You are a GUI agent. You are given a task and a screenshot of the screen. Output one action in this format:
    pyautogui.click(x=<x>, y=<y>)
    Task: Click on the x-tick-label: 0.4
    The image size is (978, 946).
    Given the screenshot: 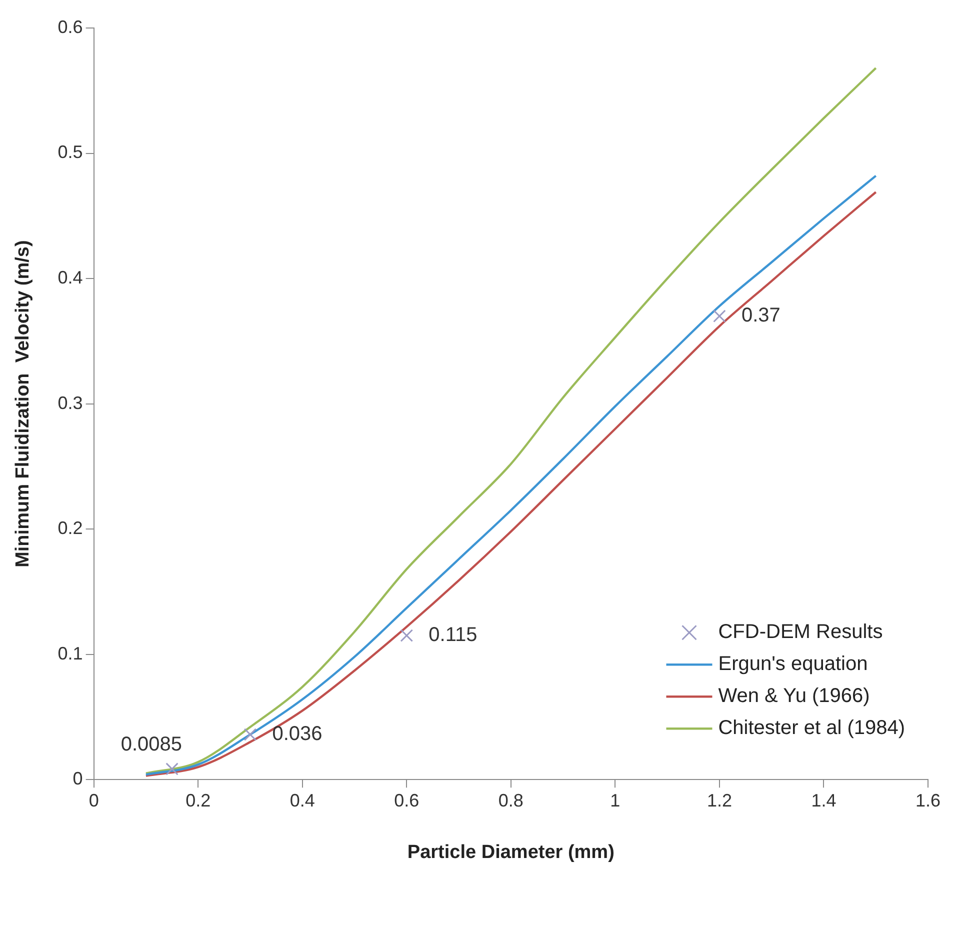 What is the action you would take?
    pyautogui.click(x=302, y=800)
    